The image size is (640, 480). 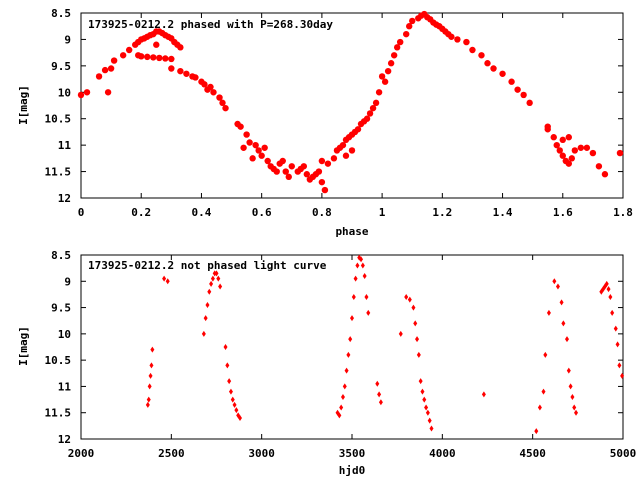 I want to click on x-tick-label: 1, so click(x=382, y=212).